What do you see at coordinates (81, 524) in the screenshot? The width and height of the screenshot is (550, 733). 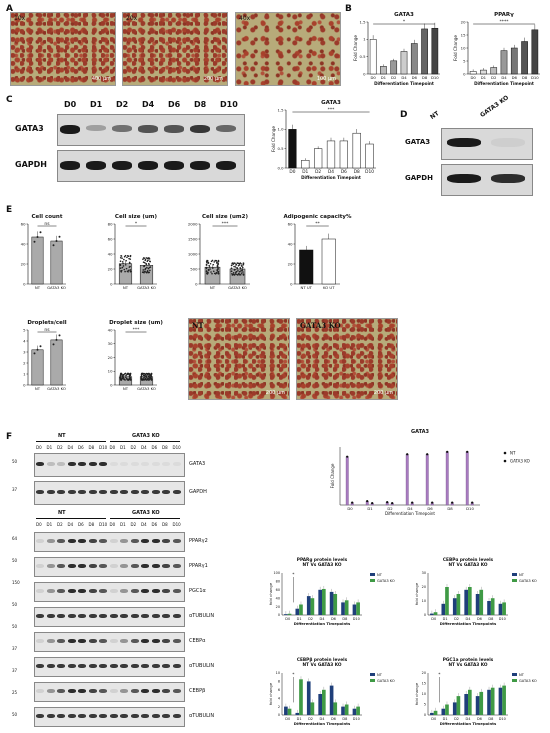 I see `lane-label: D6` at bounding box center [81, 524].